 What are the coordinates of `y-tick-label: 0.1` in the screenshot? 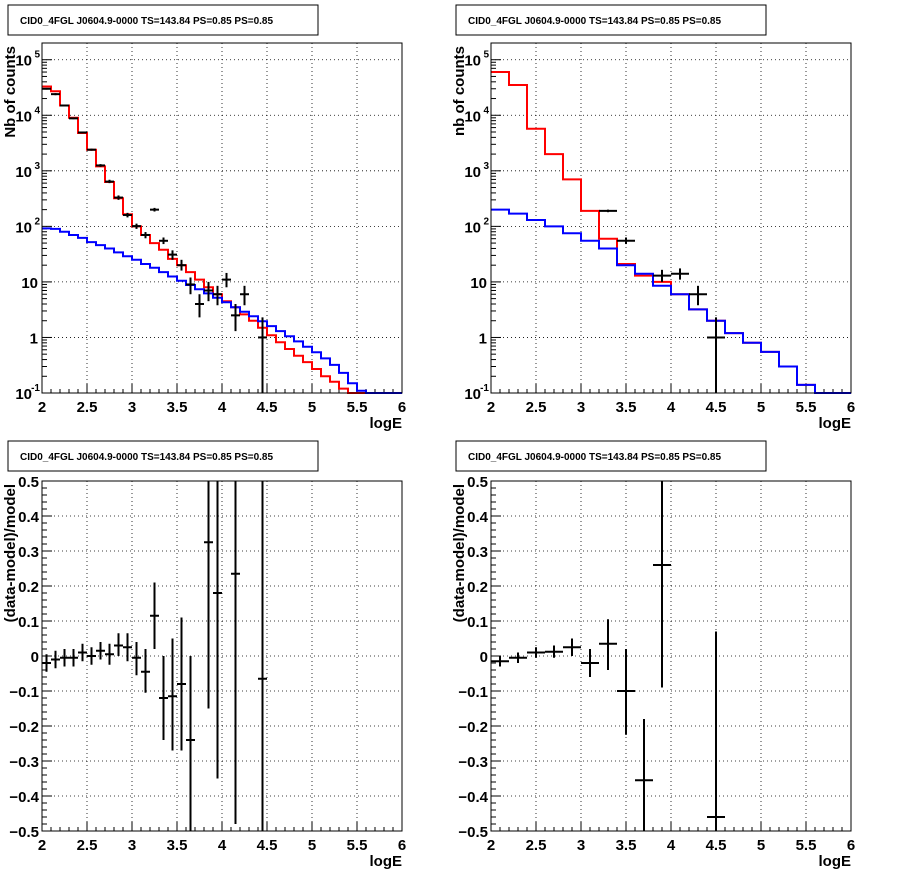 It's located at (477, 622).